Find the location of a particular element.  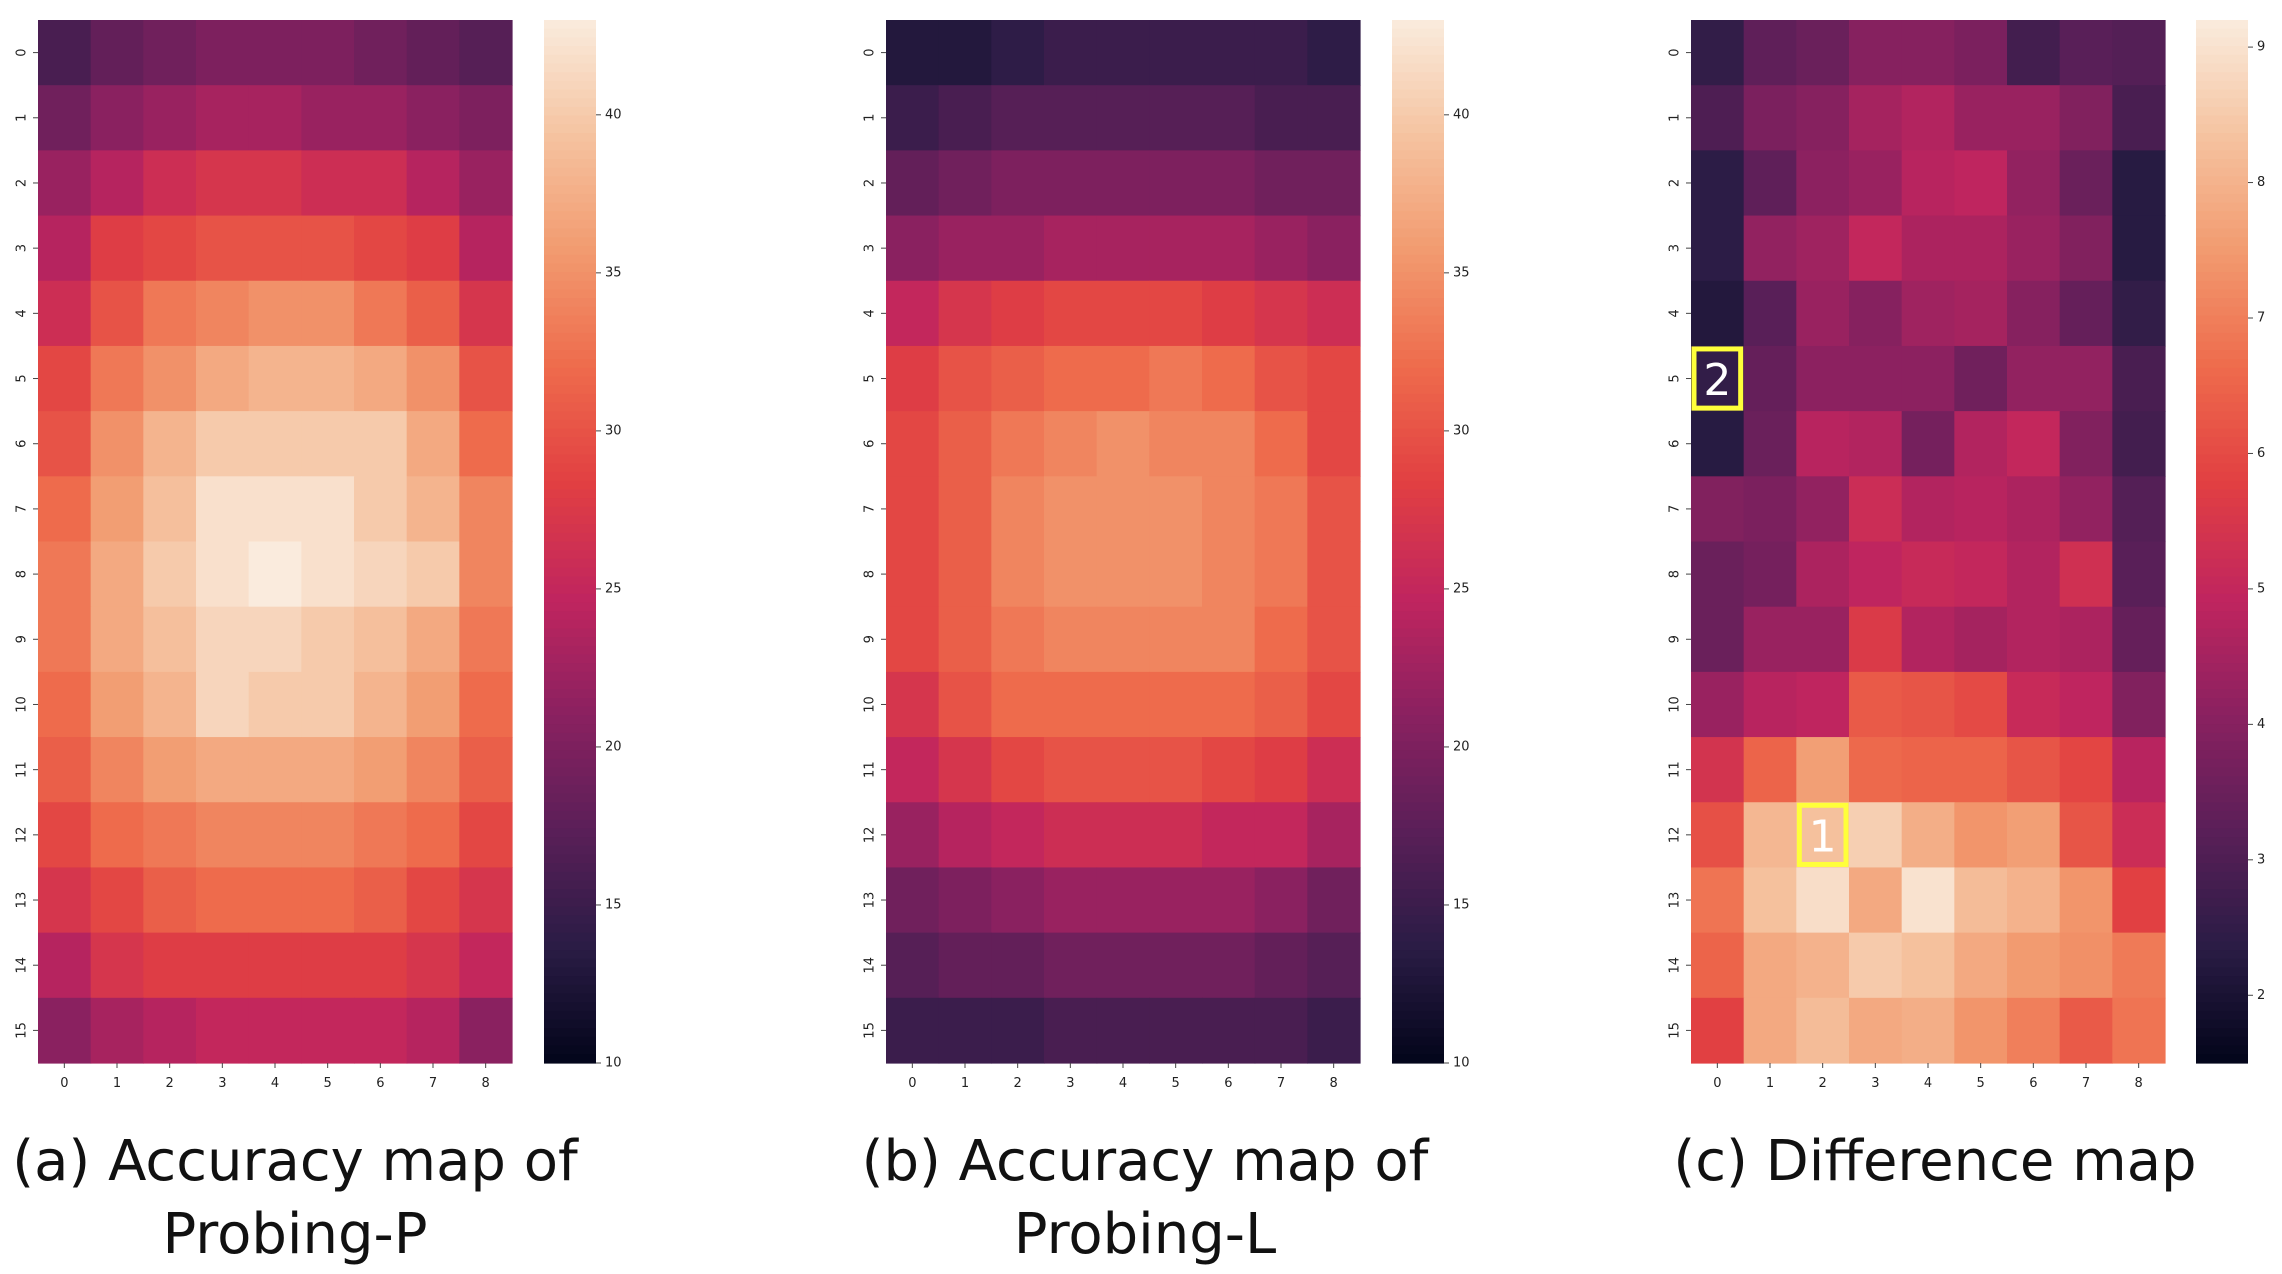

y-tick-label: 1 is located at coordinates (22, 118).